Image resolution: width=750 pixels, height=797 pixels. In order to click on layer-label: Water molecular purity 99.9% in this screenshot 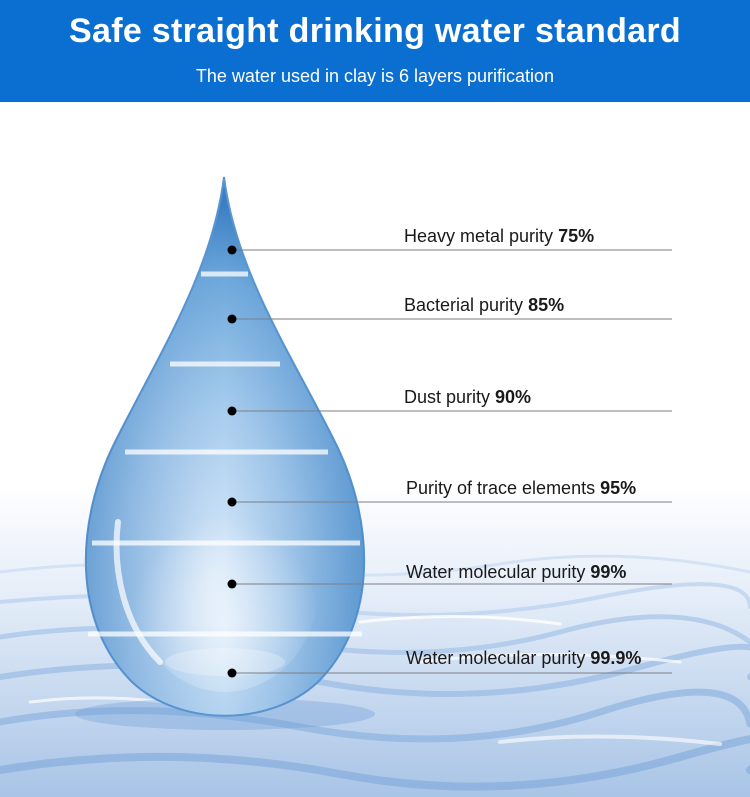, I will do `click(523, 658)`.